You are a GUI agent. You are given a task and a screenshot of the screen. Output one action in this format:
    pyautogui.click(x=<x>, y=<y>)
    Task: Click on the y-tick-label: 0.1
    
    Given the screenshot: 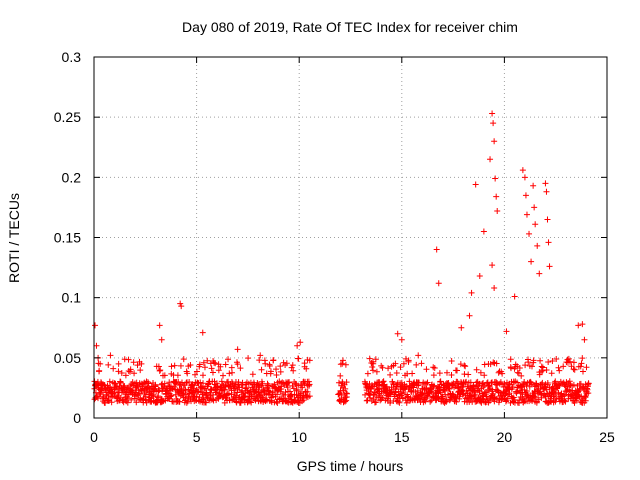 What is the action you would take?
    pyautogui.click(x=72, y=298)
    